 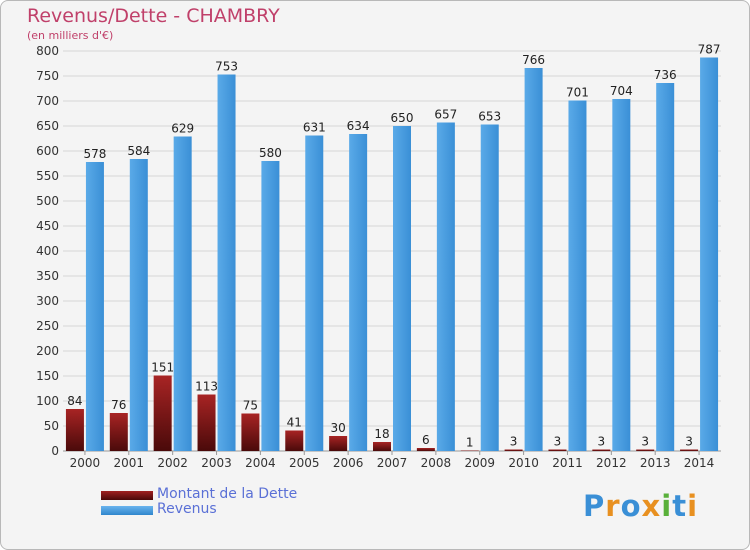 What do you see at coordinates (392, 463) in the screenshot?
I see `x-tick-label: 2007` at bounding box center [392, 463].